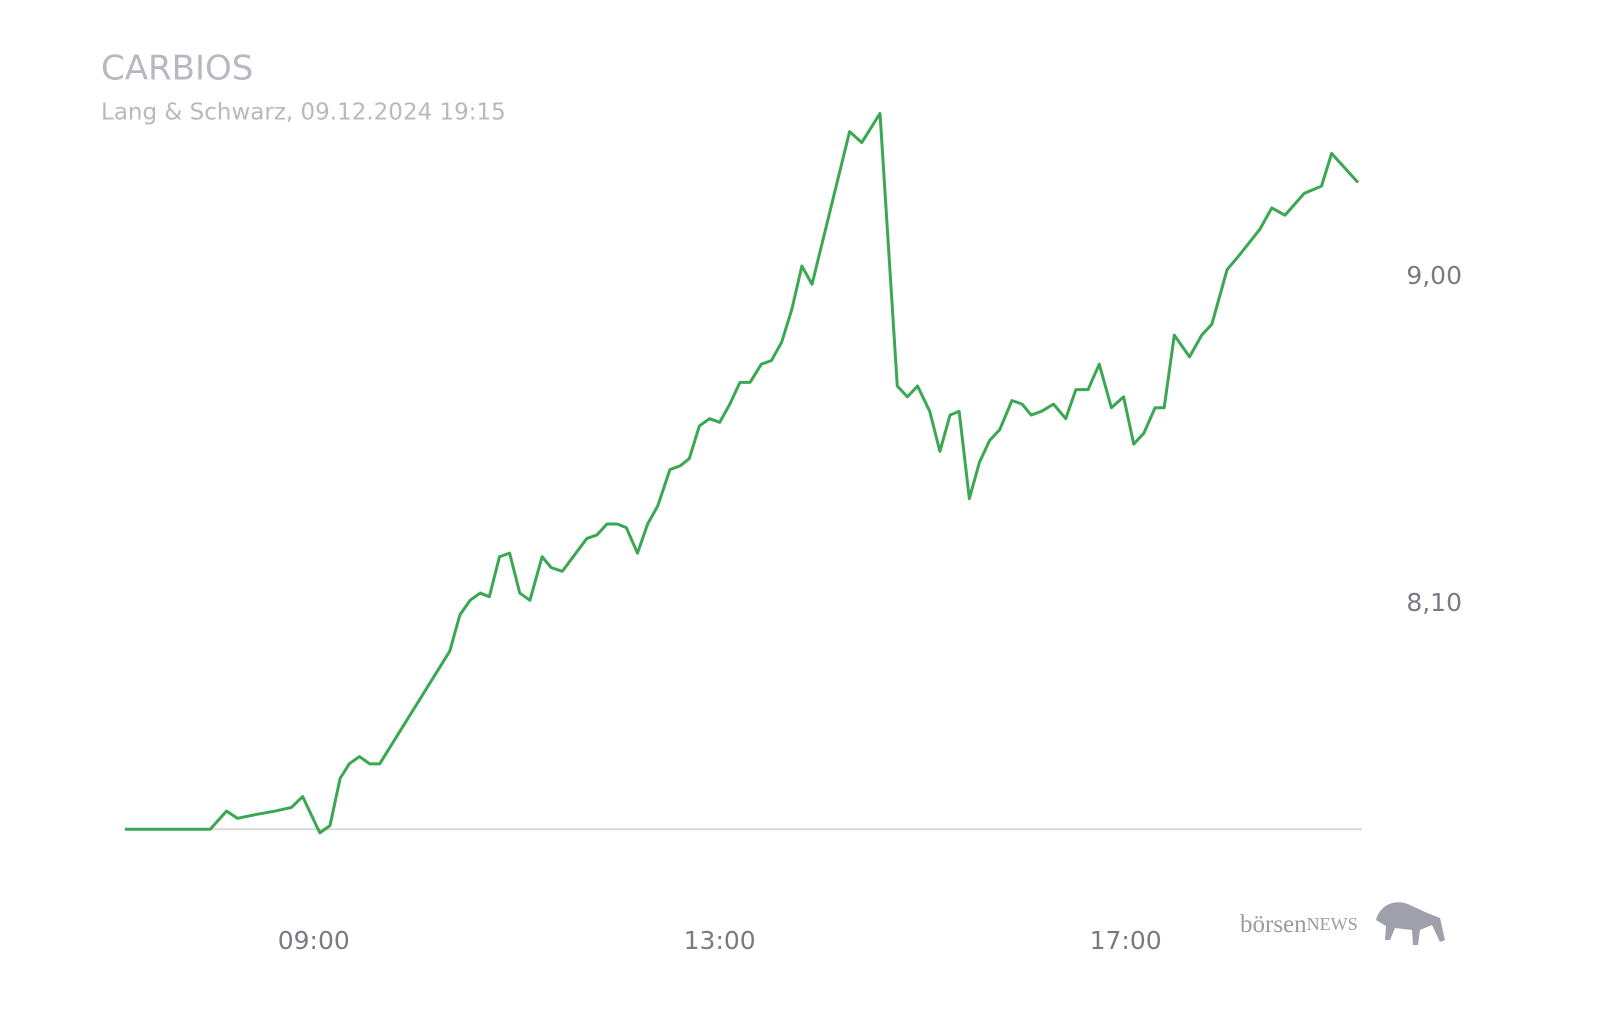 This screenshot has height=1020, width=1600. What do you see at coordinates (1332, 924) in the screenshot?
I see `logo-suffix: NEWS` at bounding box center [1332, 924].